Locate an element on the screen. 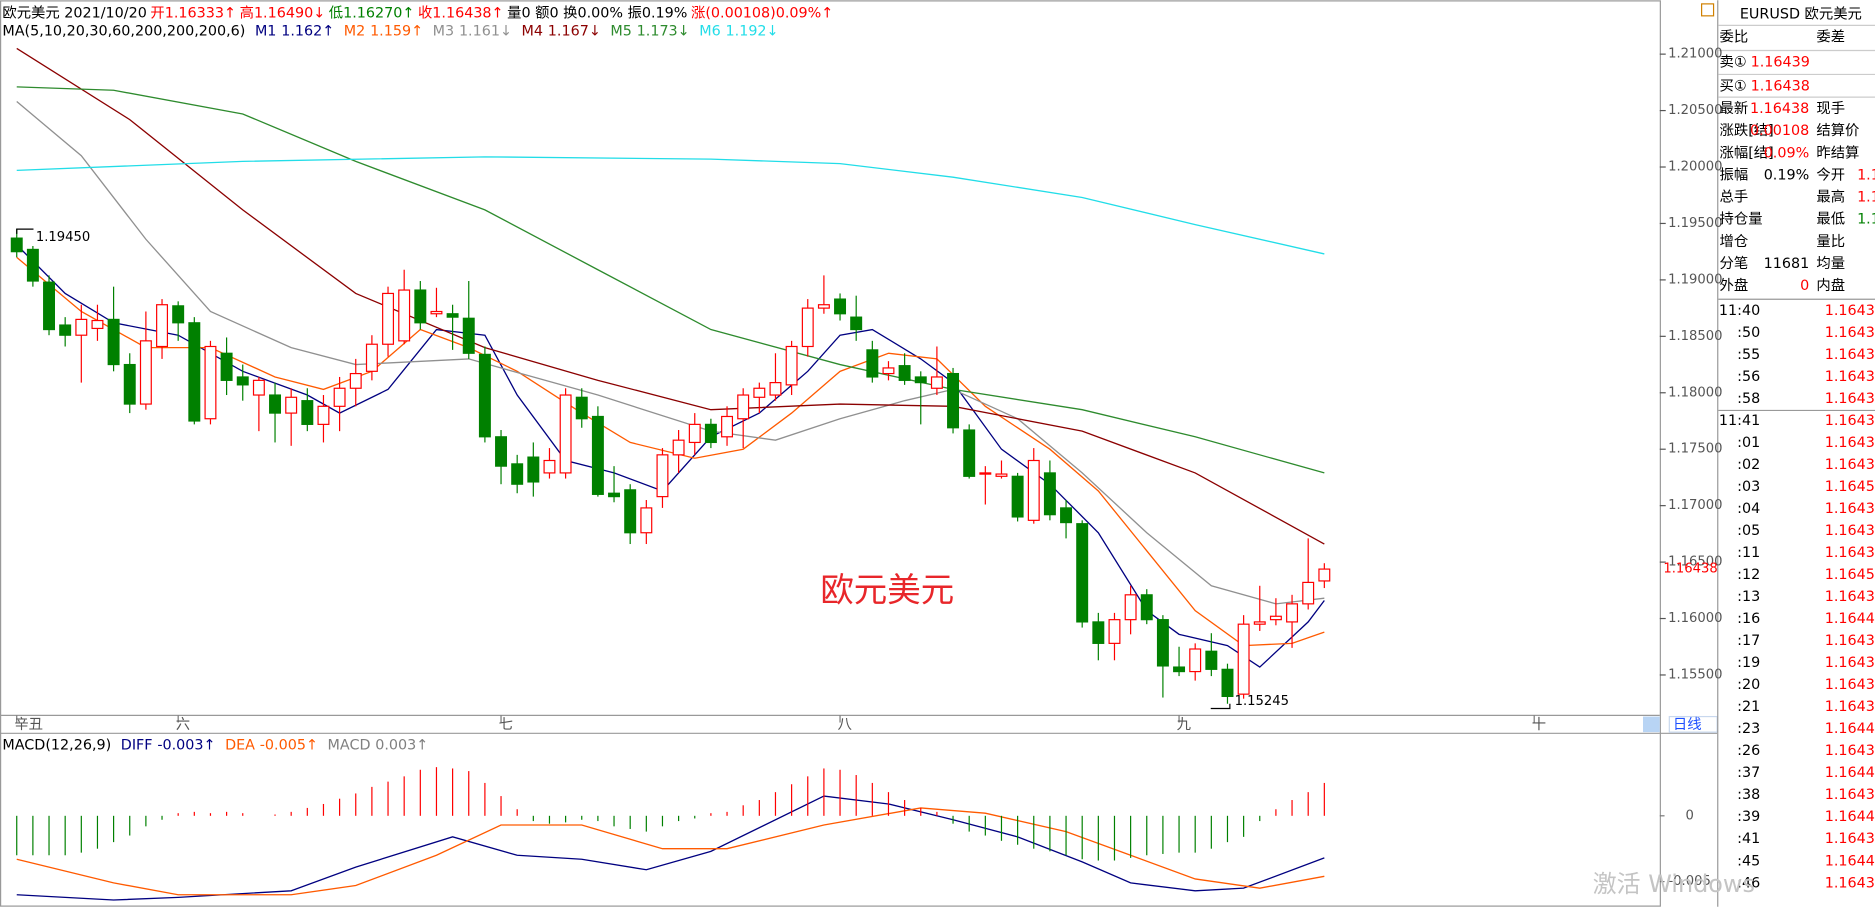  legend-value: 1.173↓ is located at coordinates (663, 31).